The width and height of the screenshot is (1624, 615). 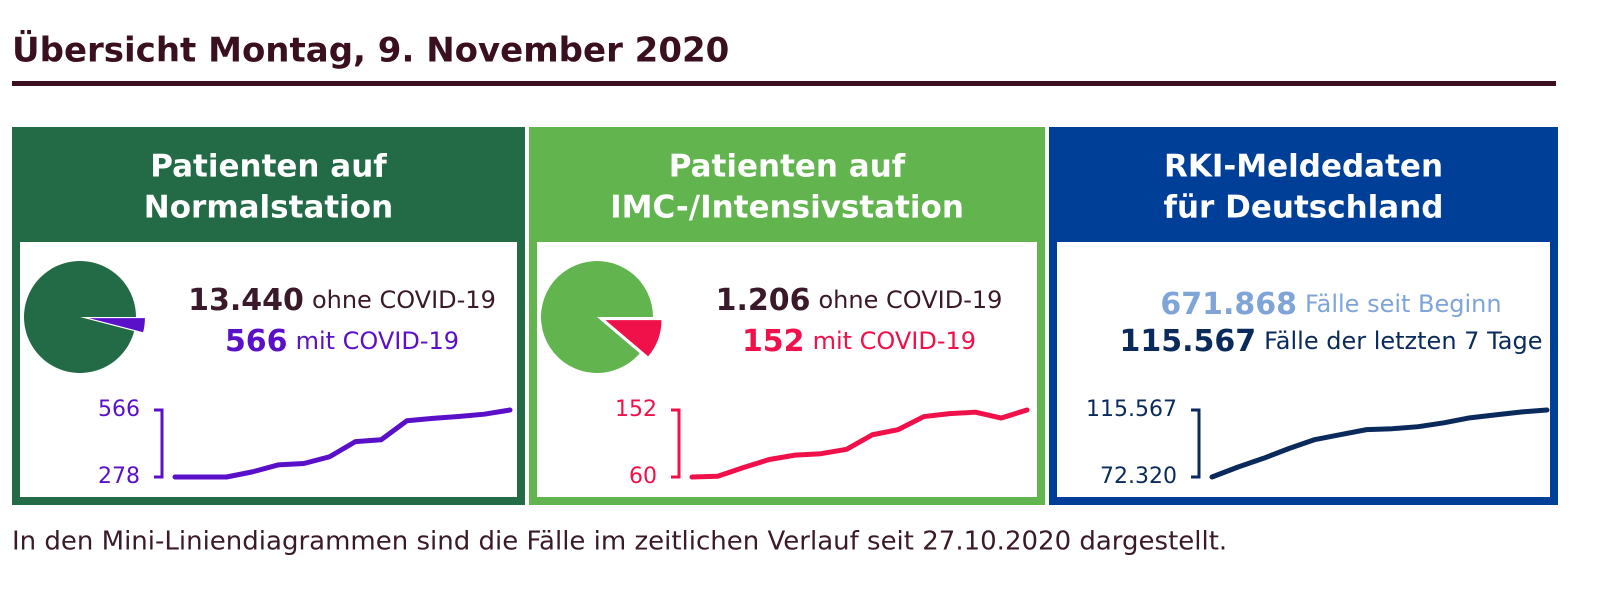 I want to click on stat-line: 671.868 Fälle seit Beginn, so click(x=1330, y=304).